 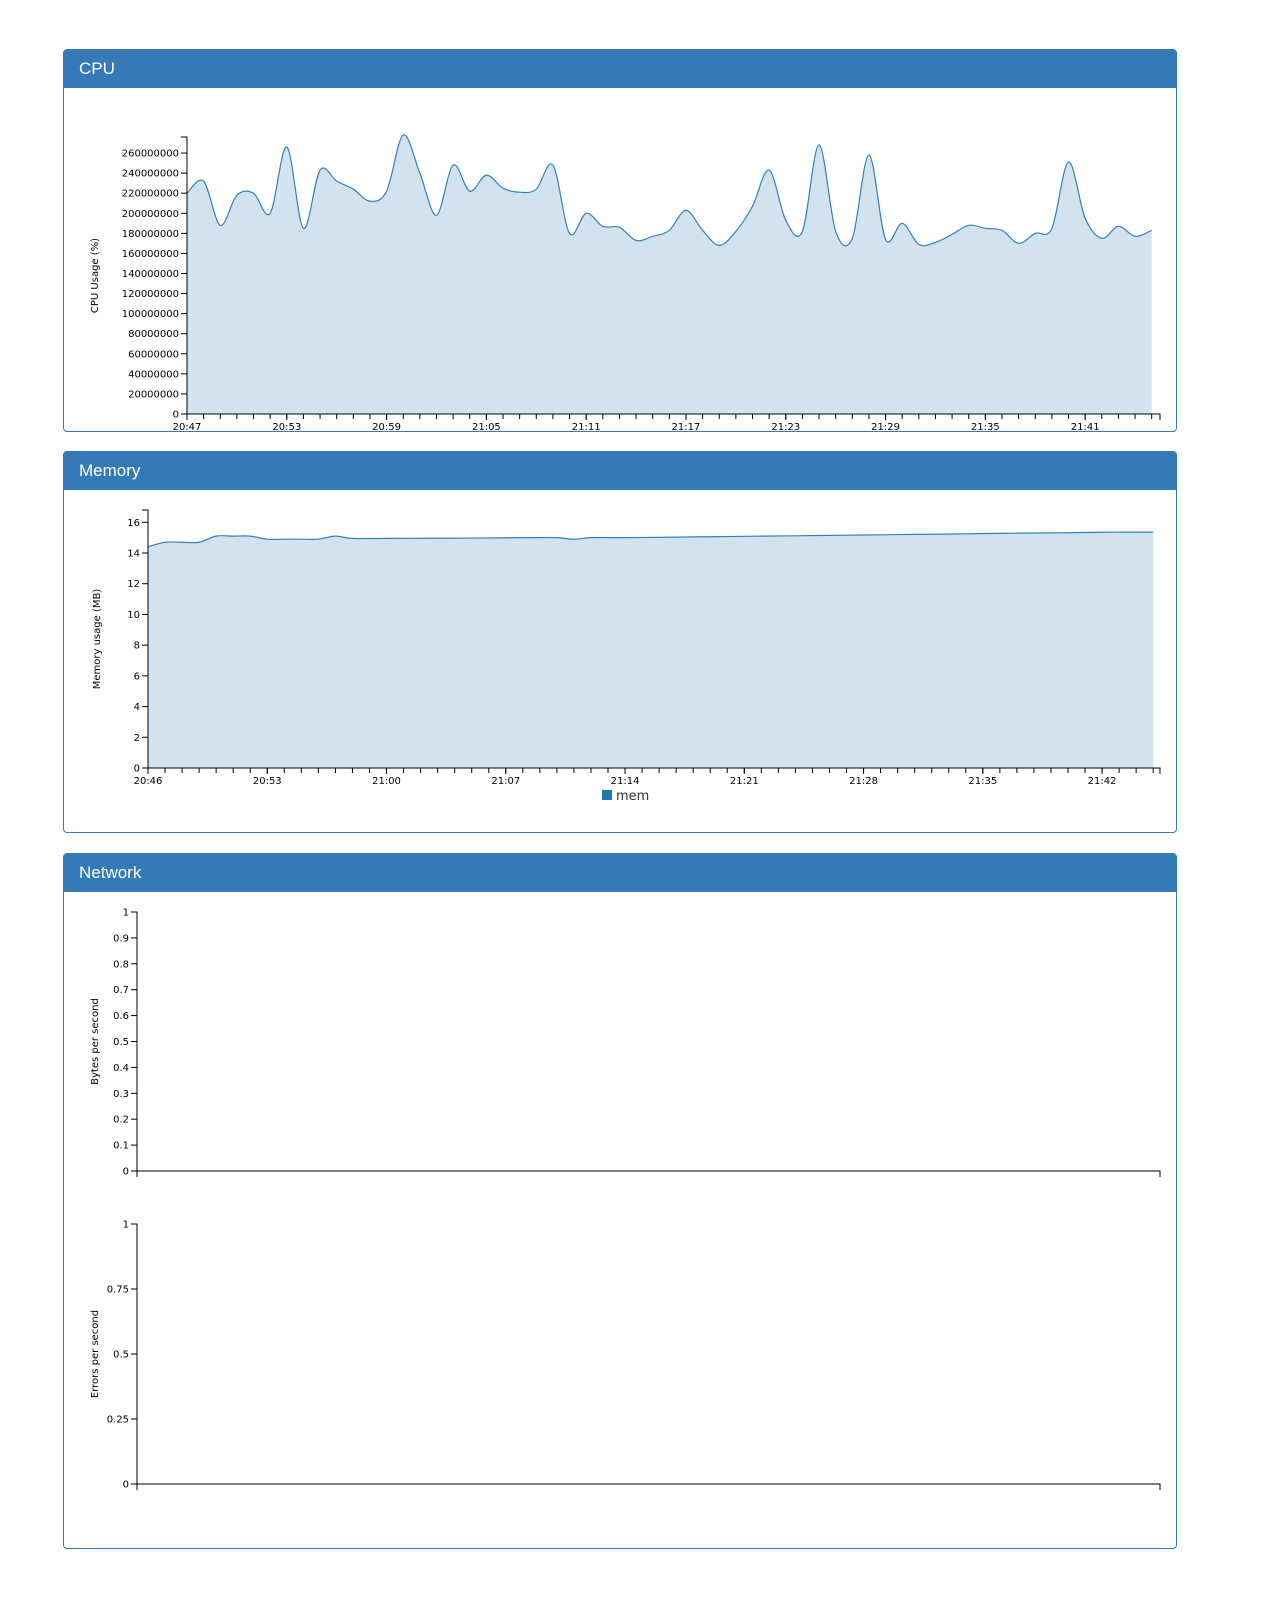 What do you see at coordinates (133, 523) in the screenshot?
I see `mem-y-tick-label: 16` at bounding box center [133, 523].